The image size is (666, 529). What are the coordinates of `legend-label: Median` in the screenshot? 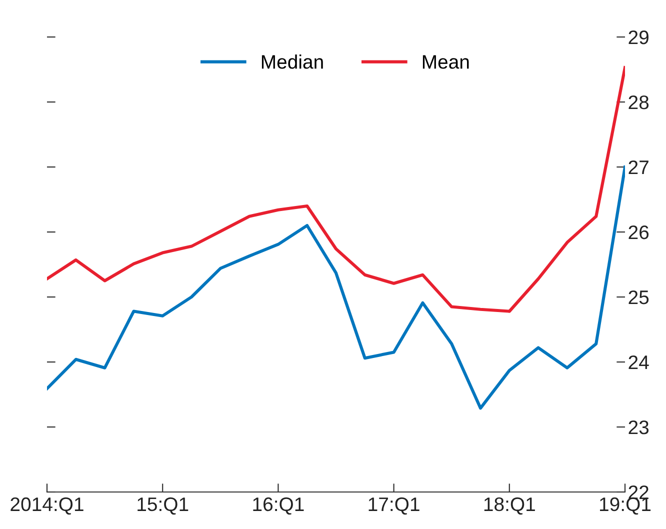 It's located at (292, 61).